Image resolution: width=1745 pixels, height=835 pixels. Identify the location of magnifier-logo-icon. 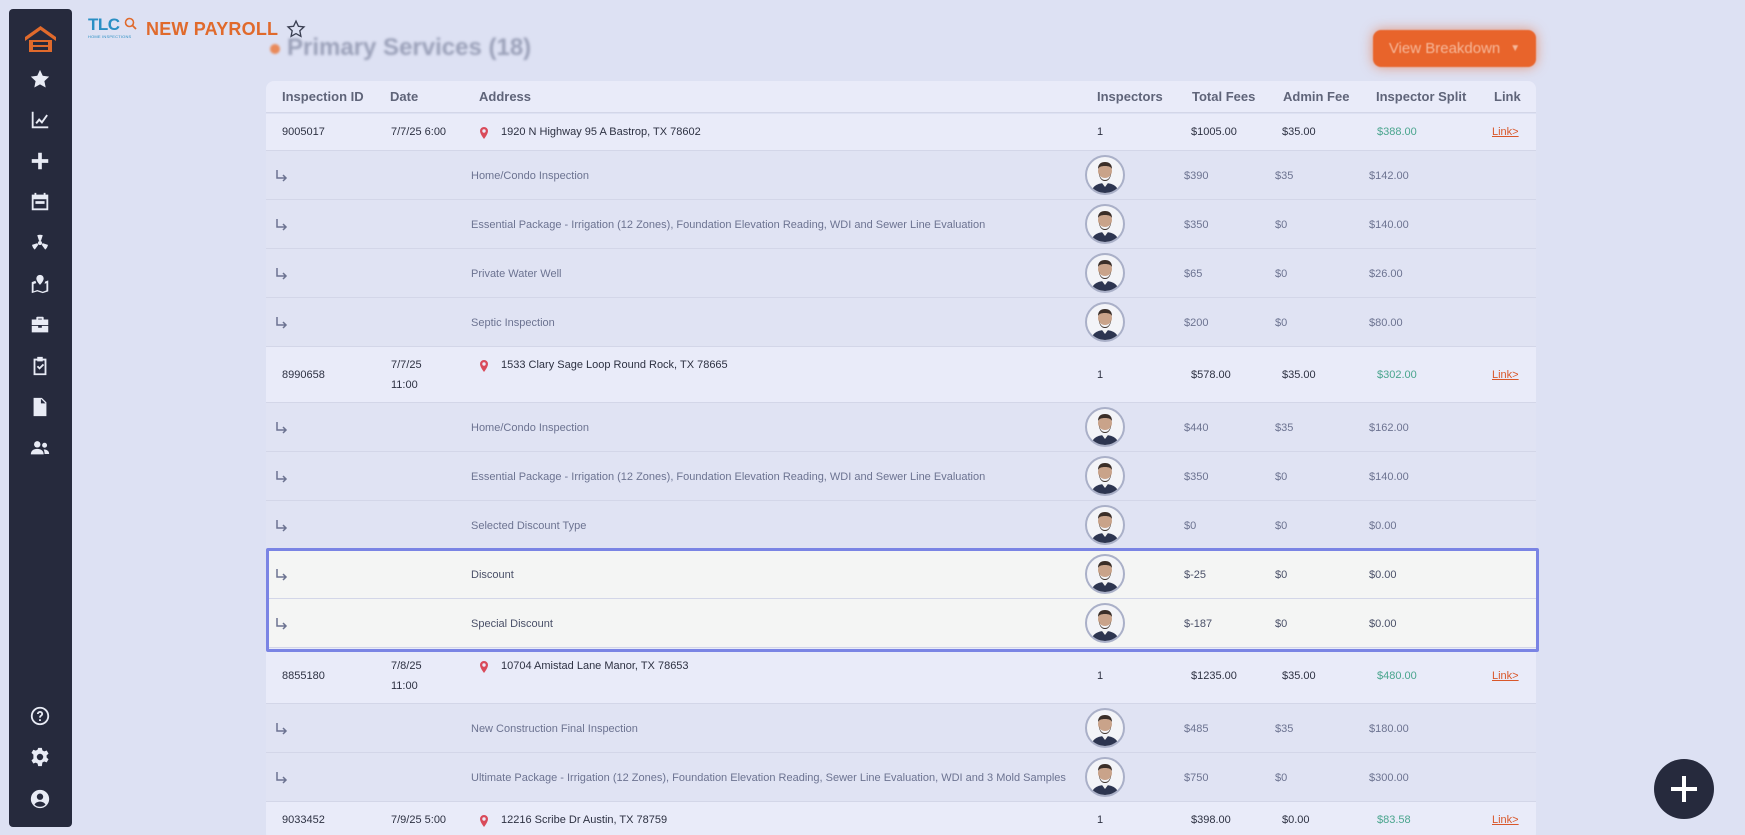
(130, 23).